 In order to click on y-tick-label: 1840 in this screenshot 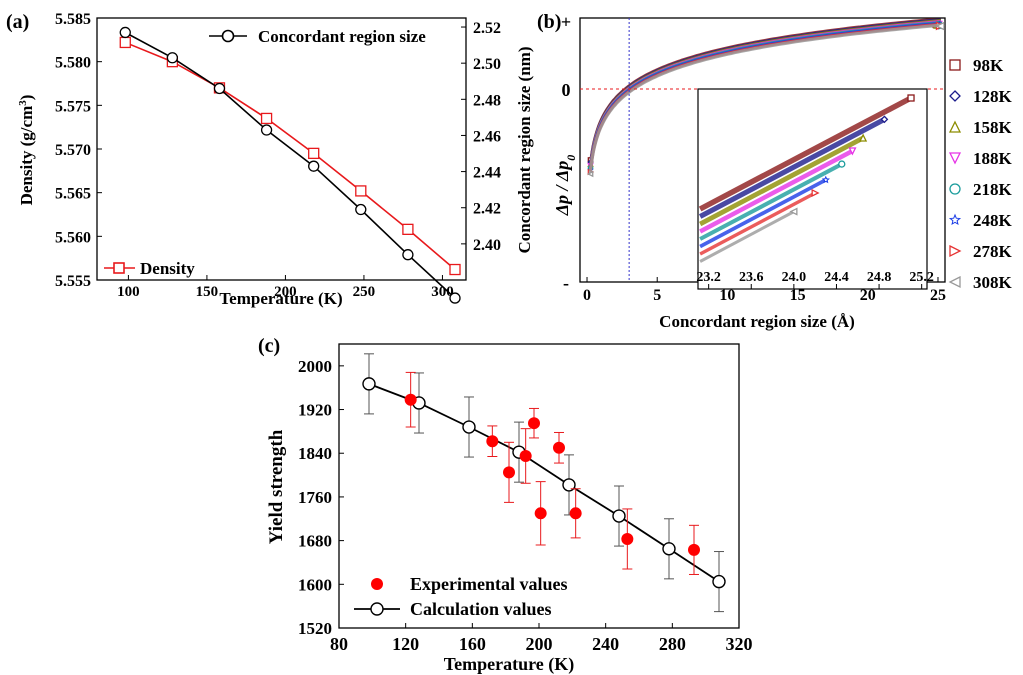, I will do `click(315, 453)`.